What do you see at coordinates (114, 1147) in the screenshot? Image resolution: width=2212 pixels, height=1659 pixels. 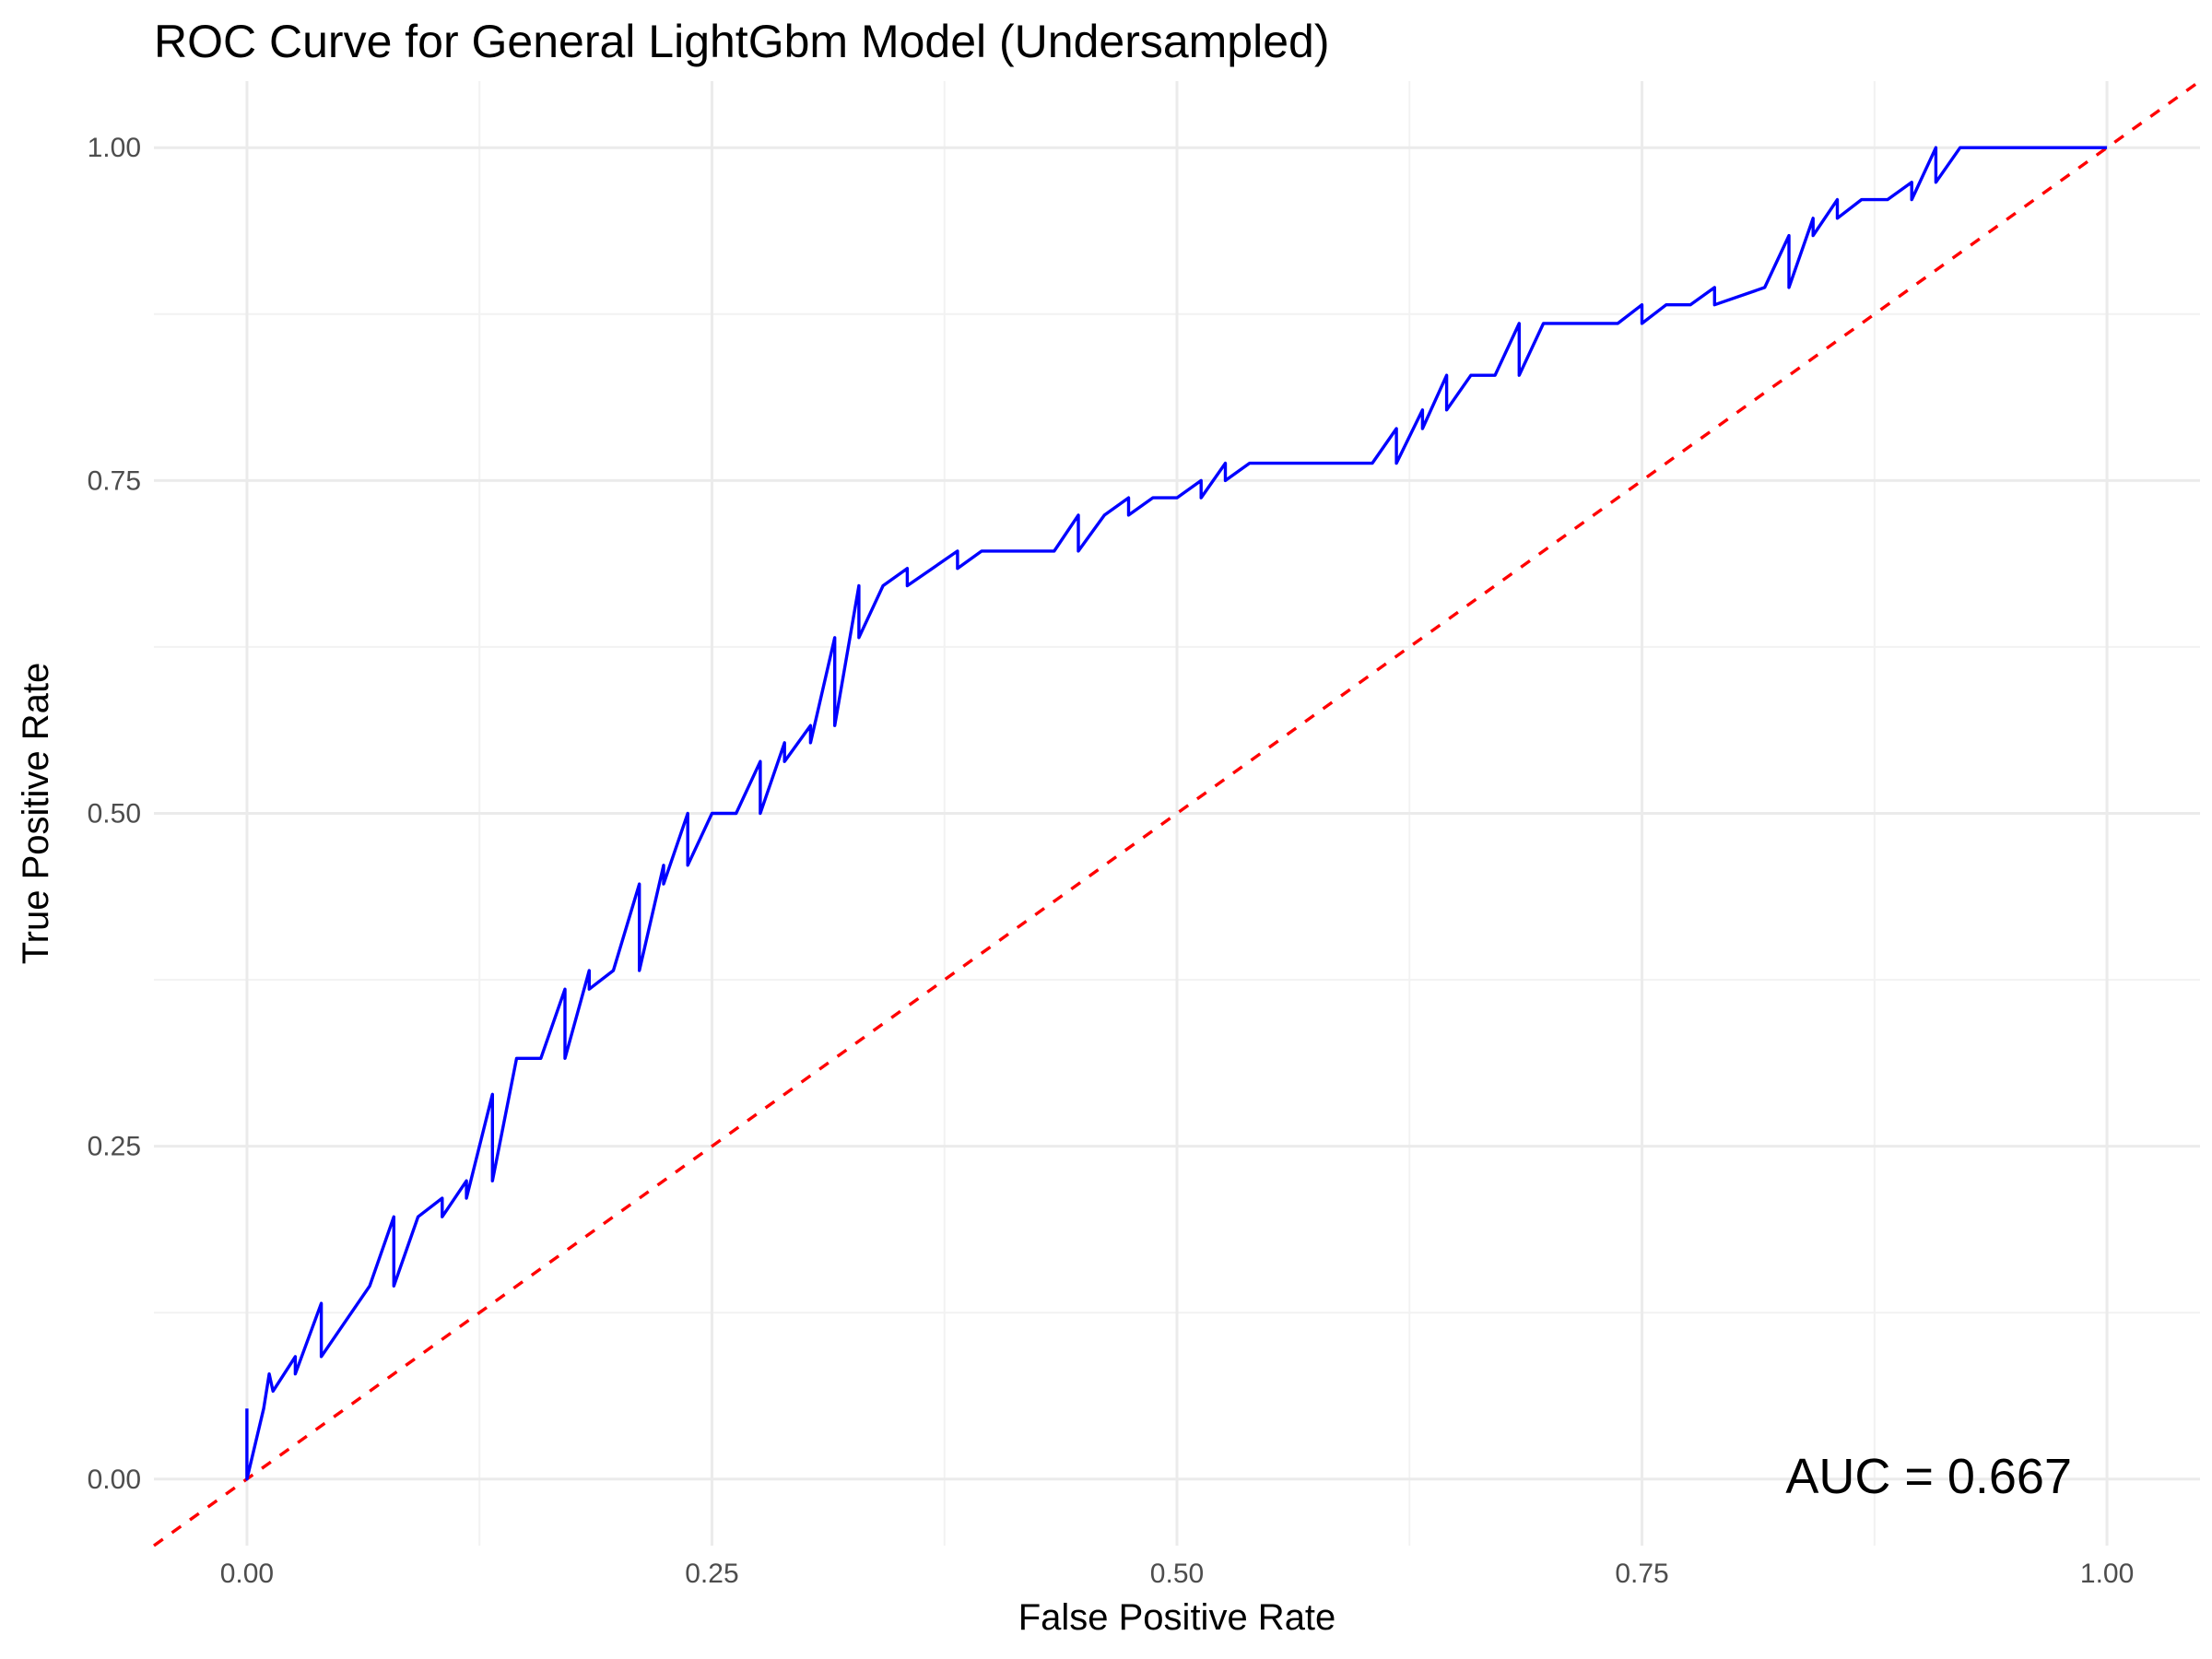 I see `y-tick-label: 0.25` at bounding box center [114, 1147].